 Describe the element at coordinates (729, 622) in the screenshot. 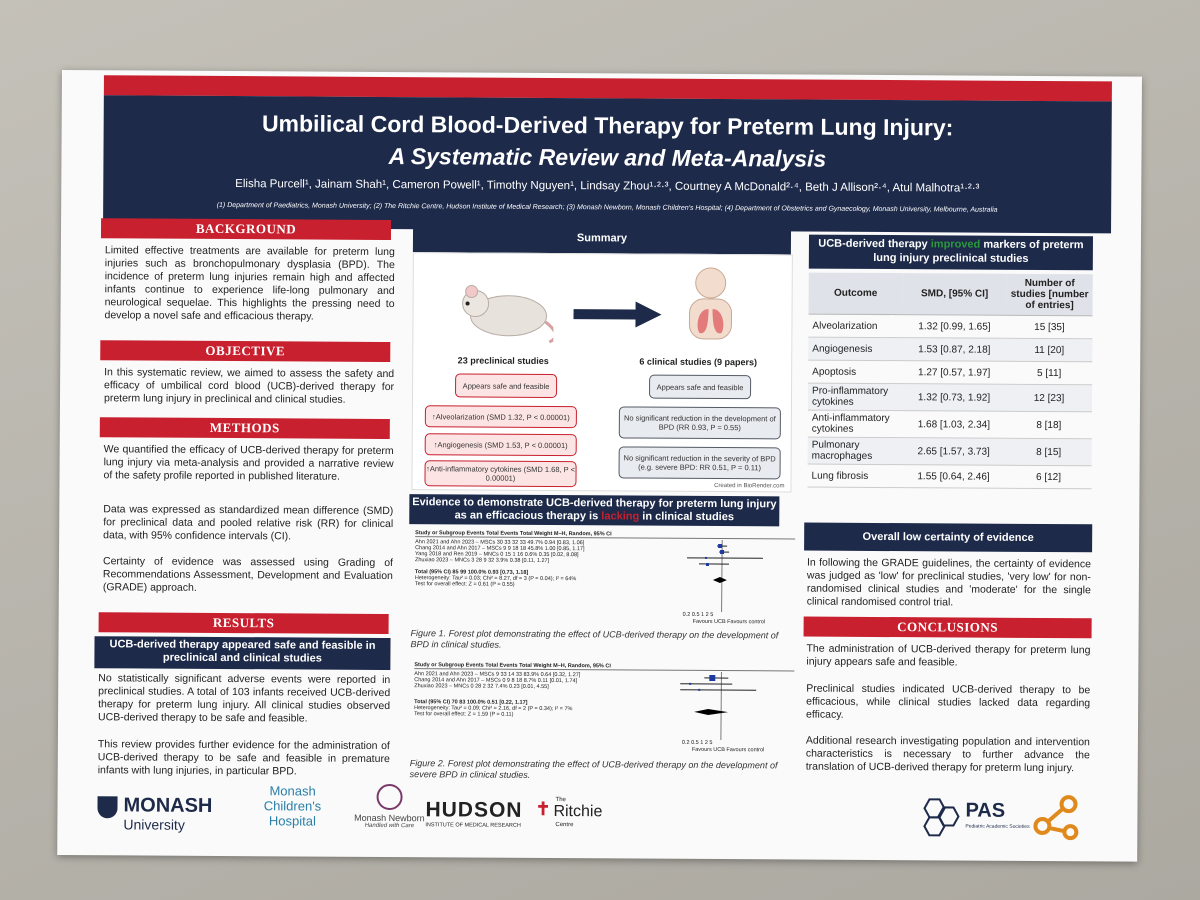

I see `forest-1-favours: Favours UCB Favours control` at that location.